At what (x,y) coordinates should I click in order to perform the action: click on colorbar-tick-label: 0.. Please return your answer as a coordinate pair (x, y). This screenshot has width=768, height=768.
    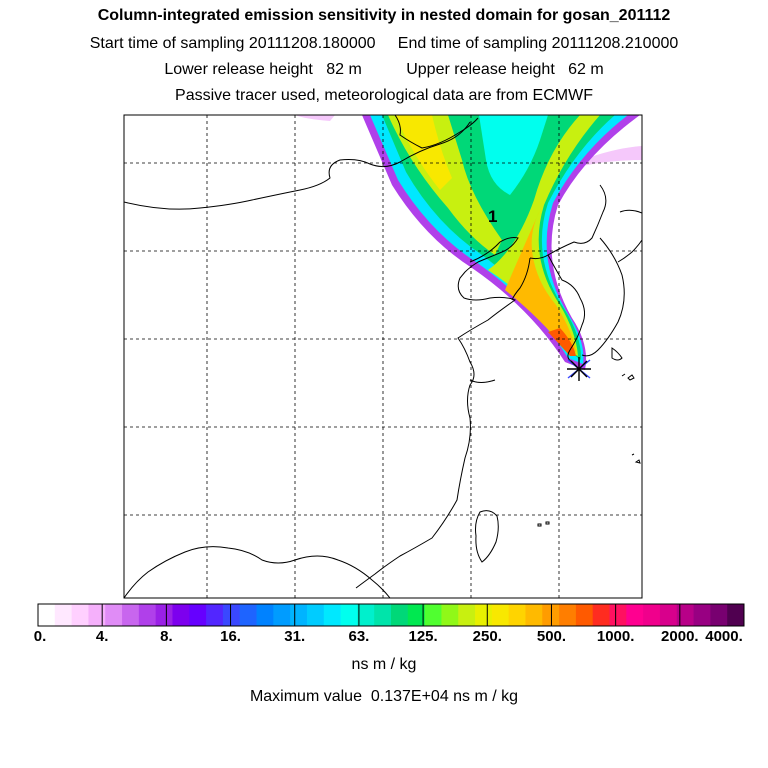
    Looking at the image, I should click on (40, 636).